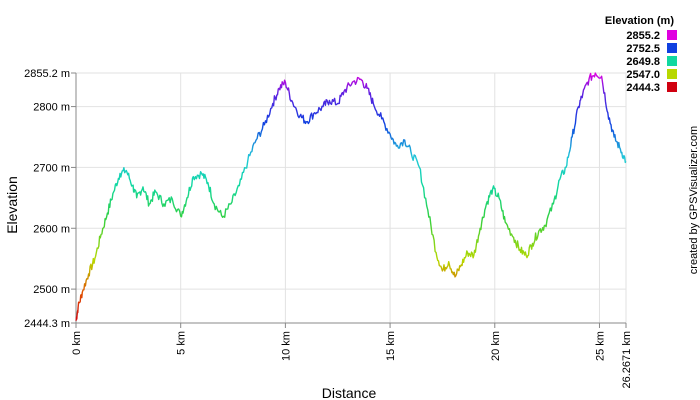  I want to click on x-axis-ticks: 0 km 5 km 10 km 15 km 20 km 25 km 26.2671 km, so click(352, 355).